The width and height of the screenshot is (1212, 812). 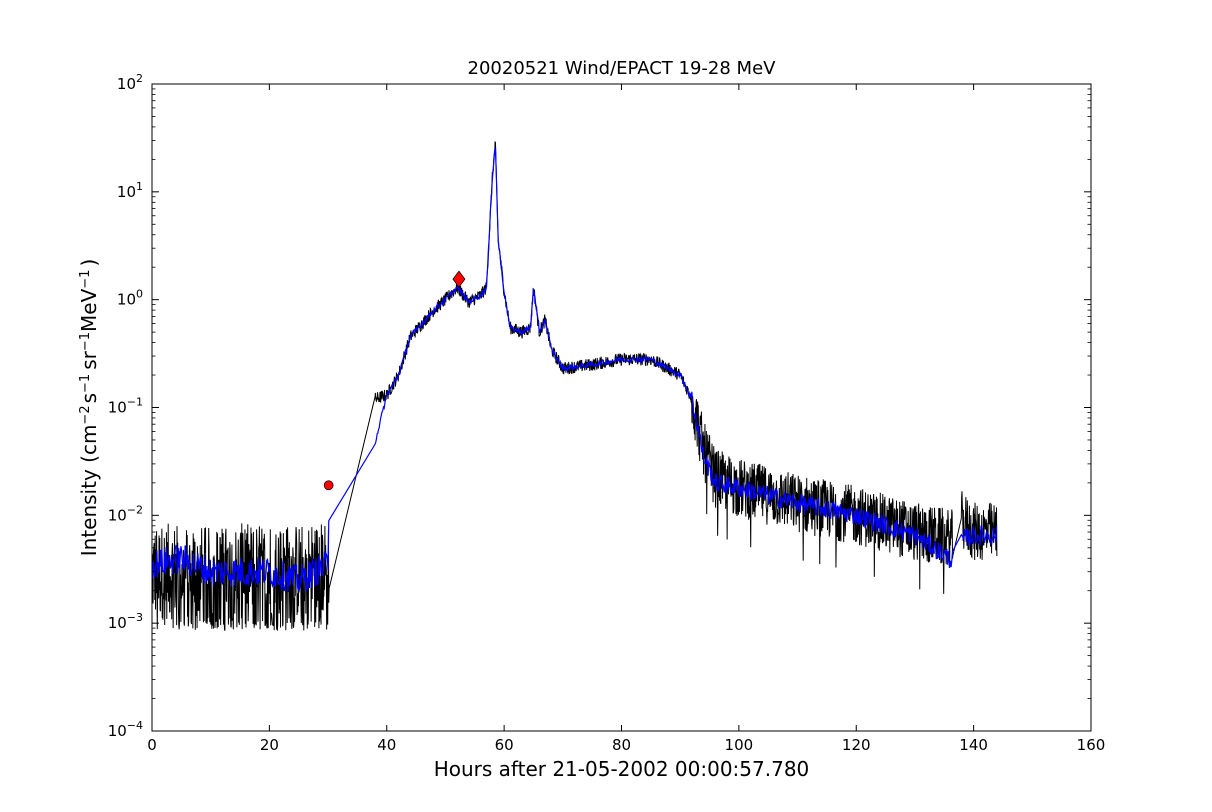 I want to click on x-tick-label: 160, so click(x=1091, y=745).